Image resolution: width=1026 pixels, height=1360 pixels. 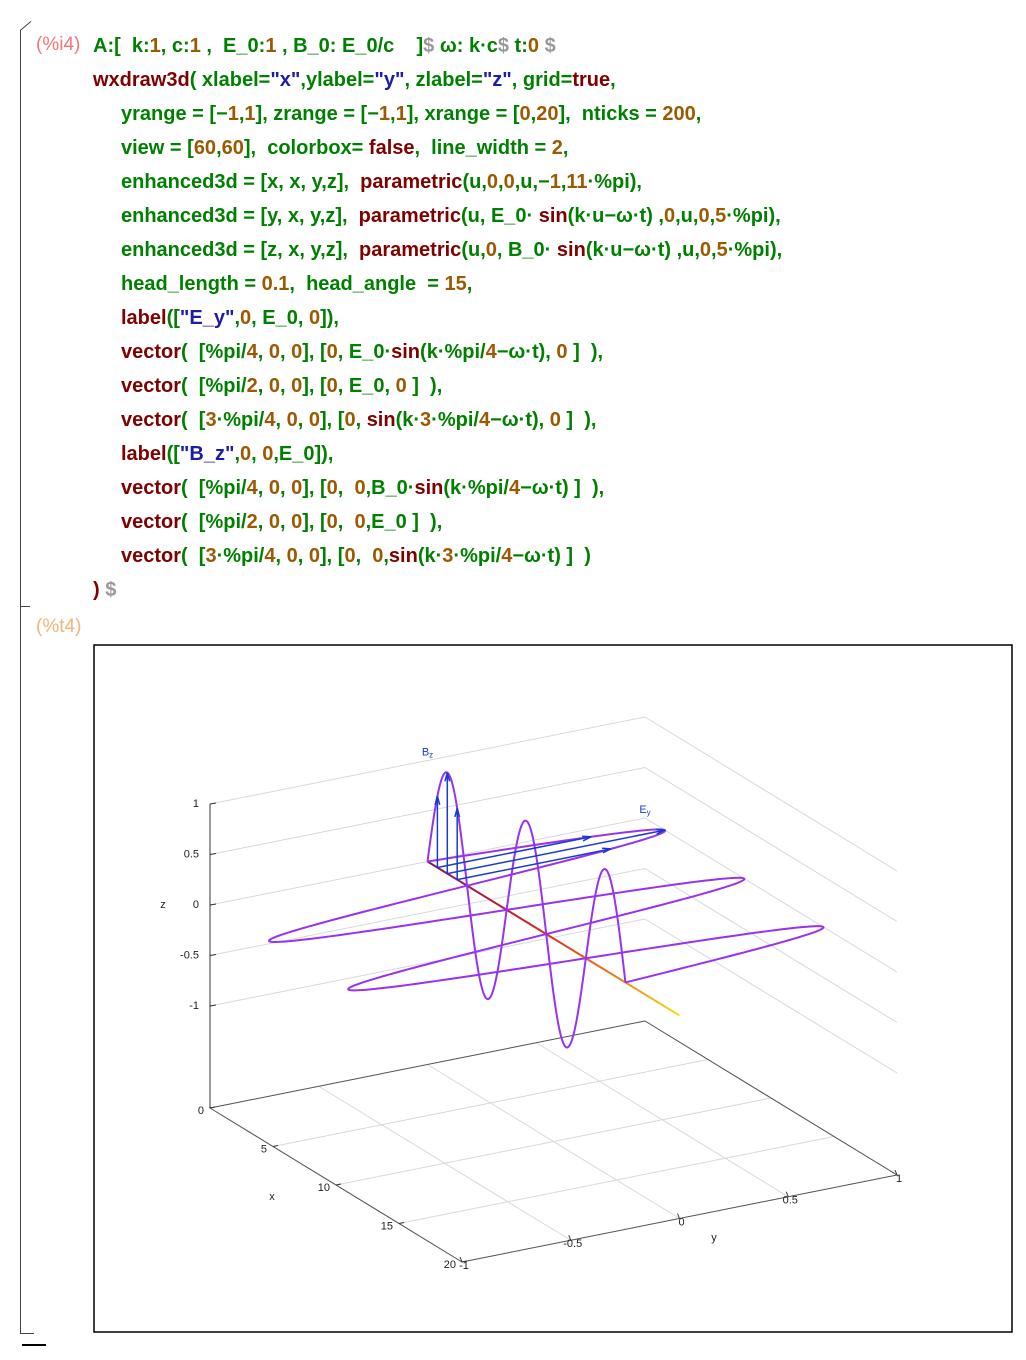 What do you see at coordinates (207, 454) in the screenshot?
I see `code-token: "B_z"` at bounding box center [207, 454].